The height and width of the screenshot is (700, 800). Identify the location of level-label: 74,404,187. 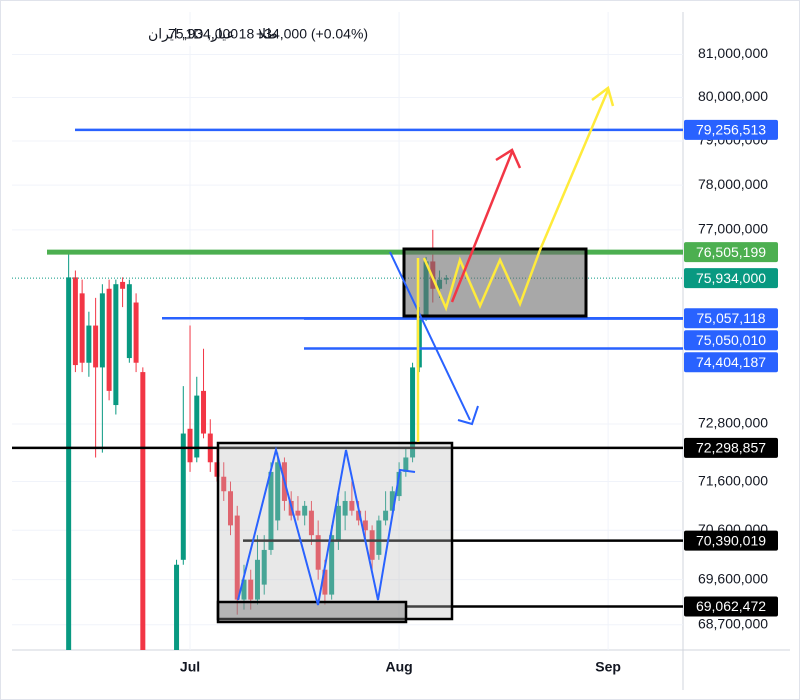
(731, 362).